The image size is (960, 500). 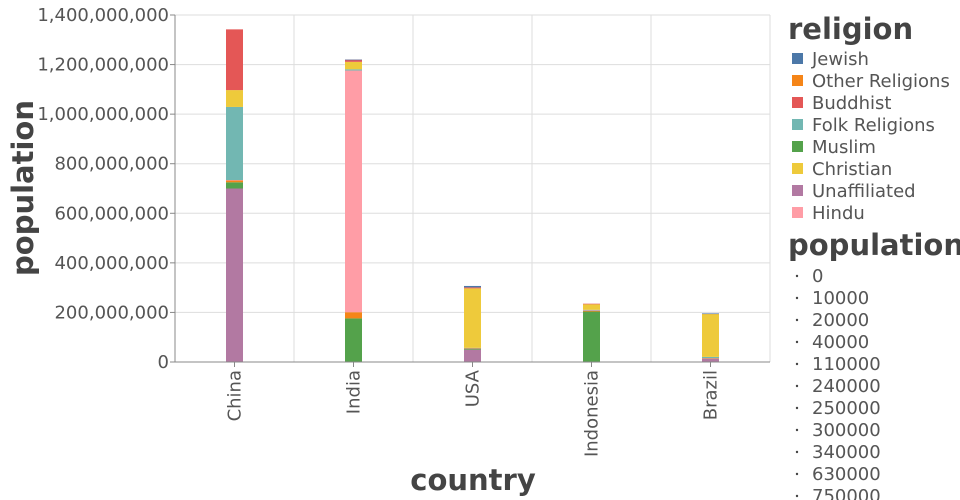 I want to click on legend-religion-title: religion, so click(x=850, y=29).